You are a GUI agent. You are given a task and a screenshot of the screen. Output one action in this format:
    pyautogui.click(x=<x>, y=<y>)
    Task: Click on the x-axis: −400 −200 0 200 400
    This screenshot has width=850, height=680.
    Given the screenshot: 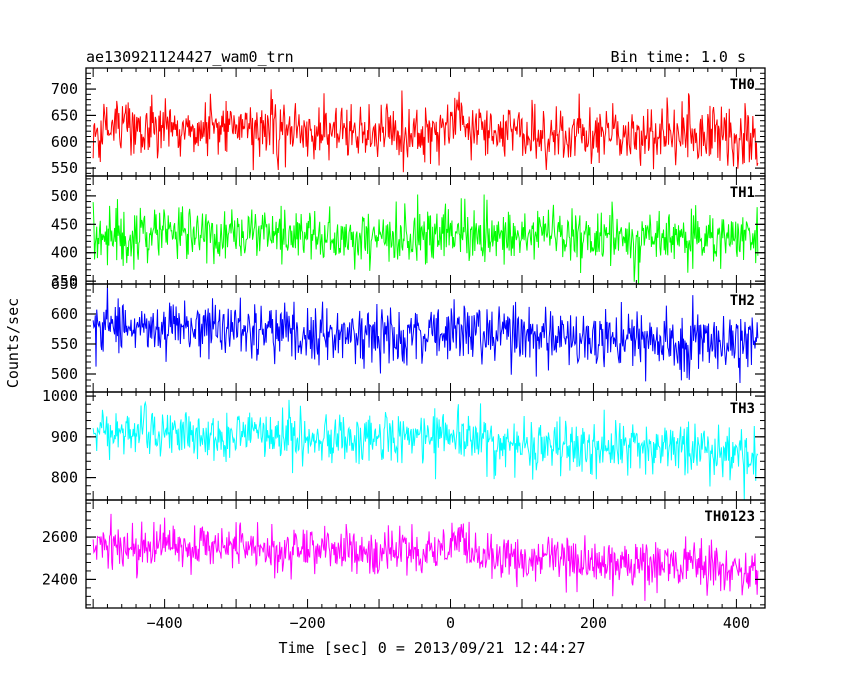 What is the action you would take?
    pyautogui.click(x=448, y=623)
    